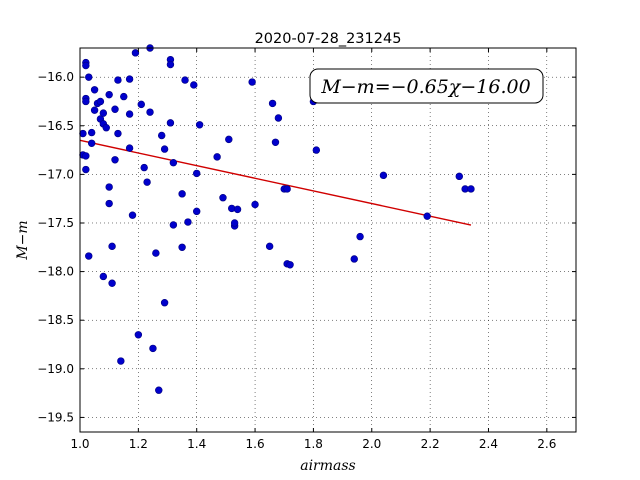 The image size is (640, 480). I want to click on y-tick-label: −19.0, so click(55, 369).